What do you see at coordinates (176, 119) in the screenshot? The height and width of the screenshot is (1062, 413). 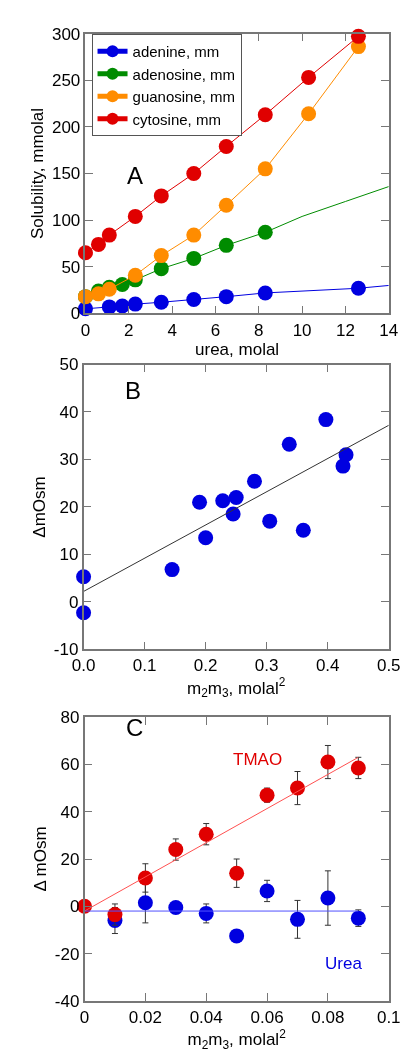 I see `legend-label: cytosine, mm` at bounding box center [176, 119].